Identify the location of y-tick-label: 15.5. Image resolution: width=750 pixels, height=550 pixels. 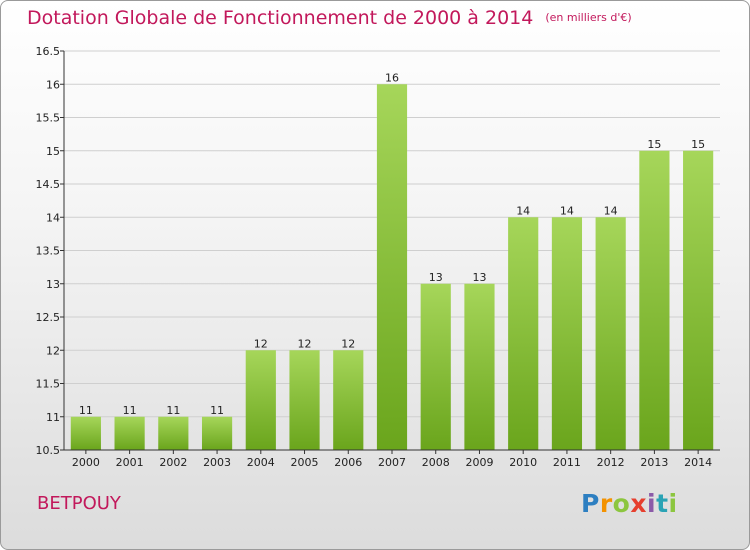
(48, 118).